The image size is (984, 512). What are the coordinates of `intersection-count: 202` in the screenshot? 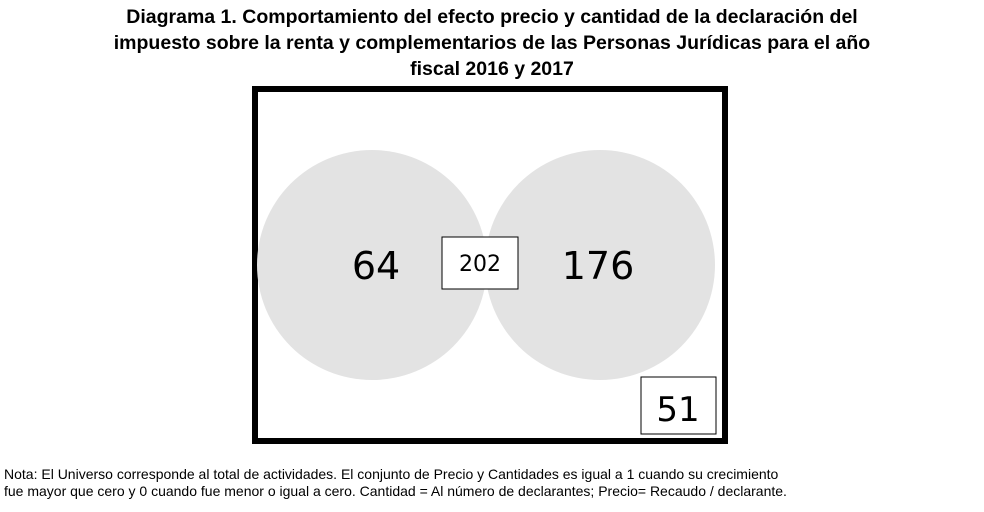 It's located at (480, 264).